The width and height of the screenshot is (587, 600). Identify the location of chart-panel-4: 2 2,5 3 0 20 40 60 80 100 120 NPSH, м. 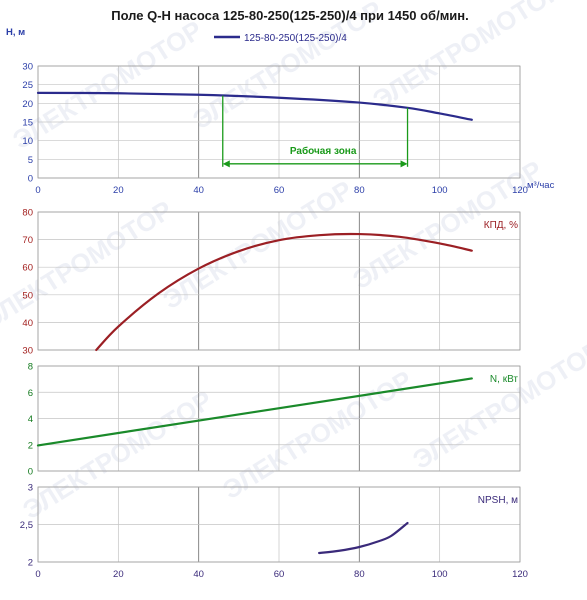
(274, 532).